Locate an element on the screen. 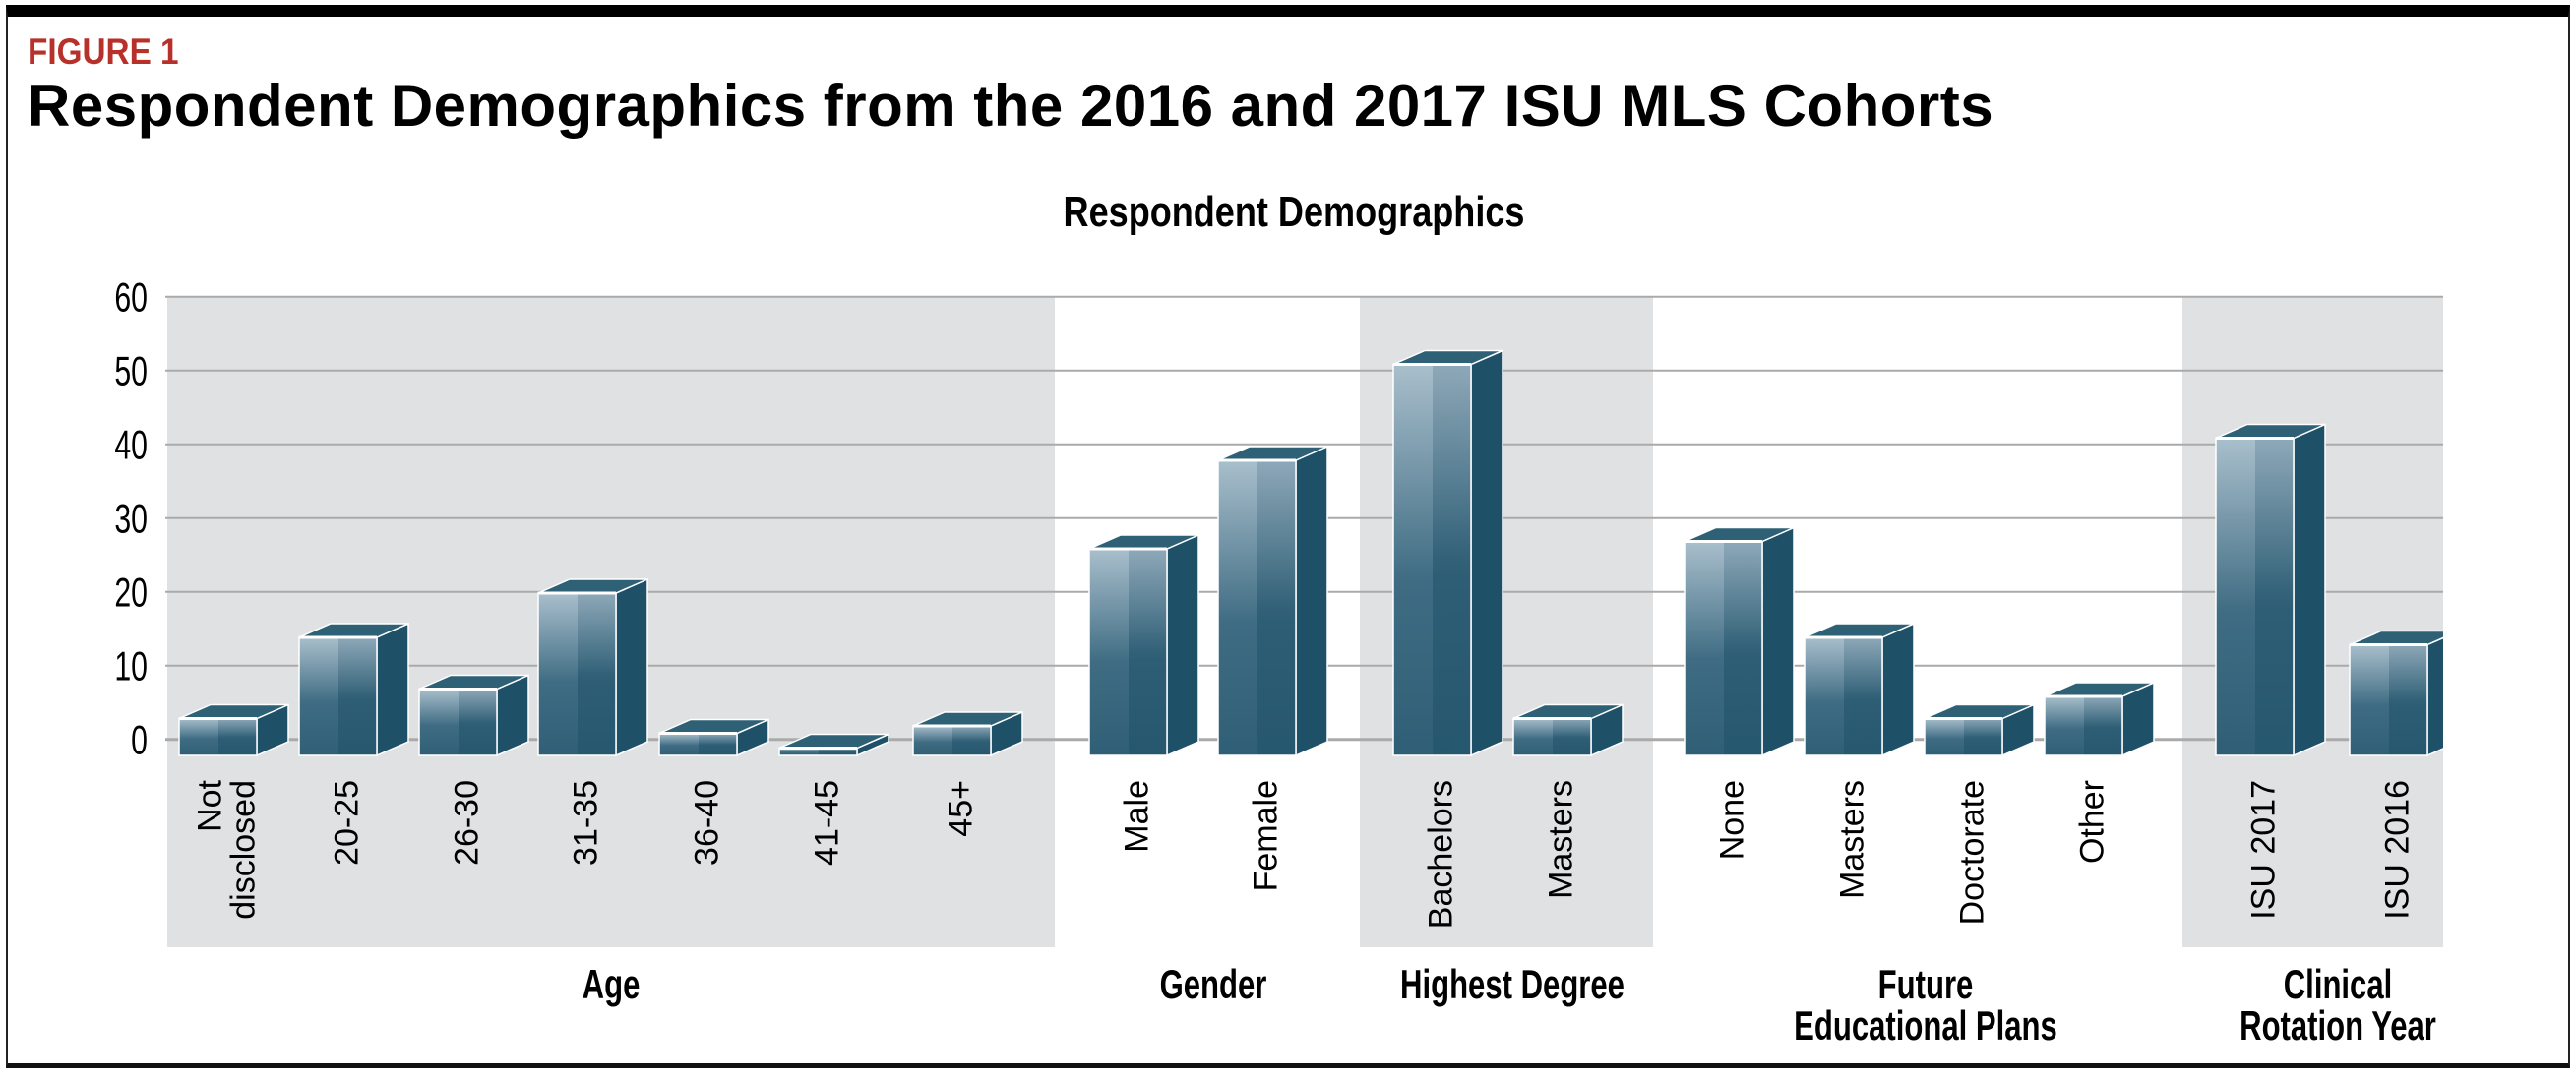  x-tick-label-line: 26-30 is located at coordinates (467, 823).